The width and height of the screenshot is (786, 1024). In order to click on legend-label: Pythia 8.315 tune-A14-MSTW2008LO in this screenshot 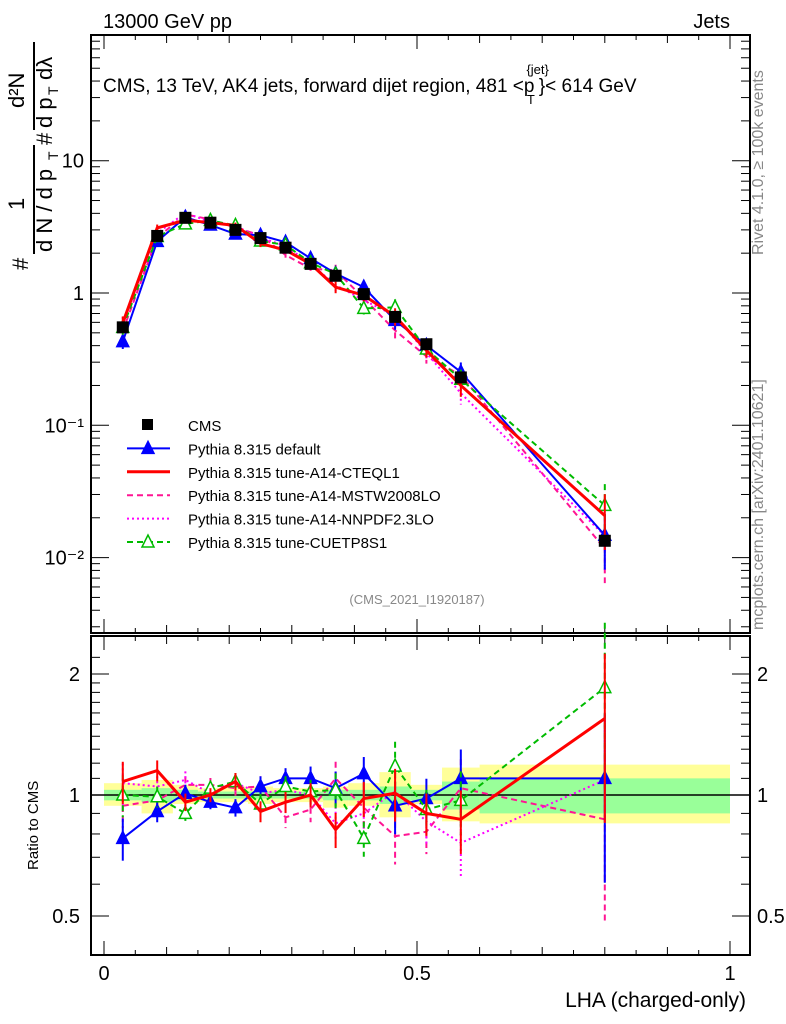, I will do `click(314, 496)`.